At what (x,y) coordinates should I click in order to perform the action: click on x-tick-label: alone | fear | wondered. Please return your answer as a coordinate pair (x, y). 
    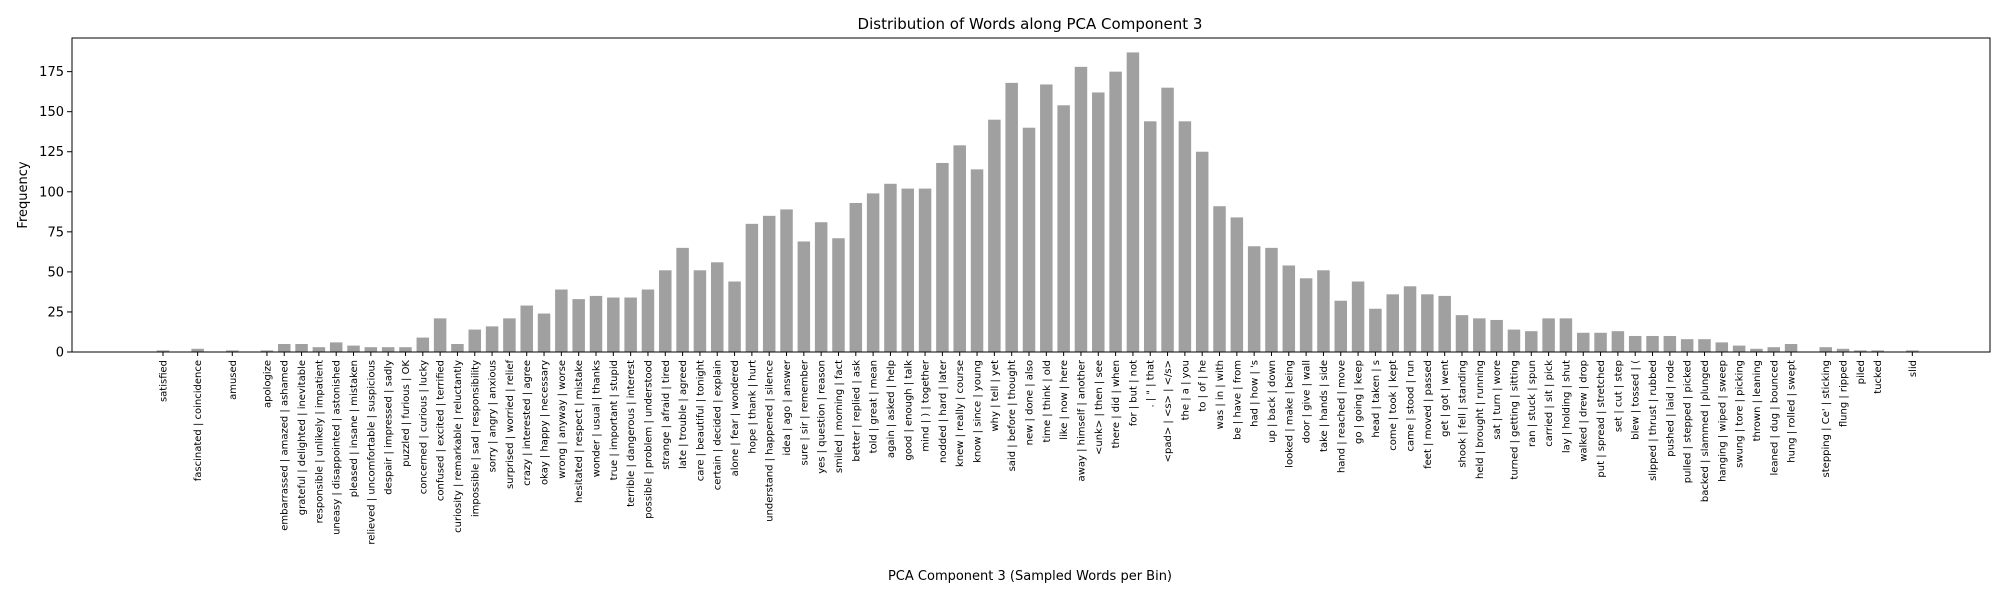
    Looking at the image, I should click on (735, 418).